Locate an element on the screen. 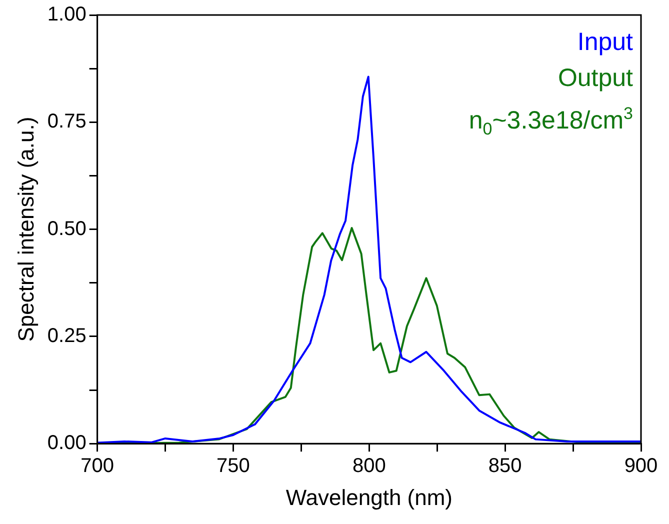 Image resolution: width=669 pixels, height=524 pixels. x-axis-title: Wavelength (nm) is located at coordinates (369, 497).